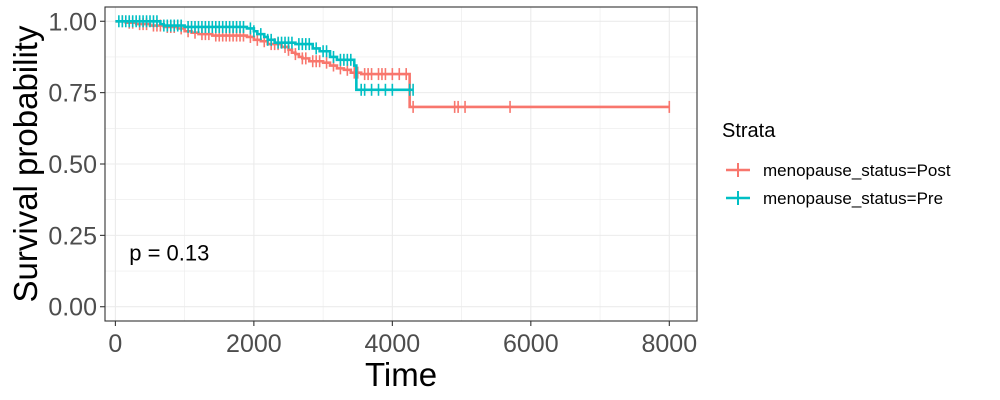  Describe the element at coordinates (857, 170) in the screenshot. I see `legend-label-1: menopause_status=Post` at that location.